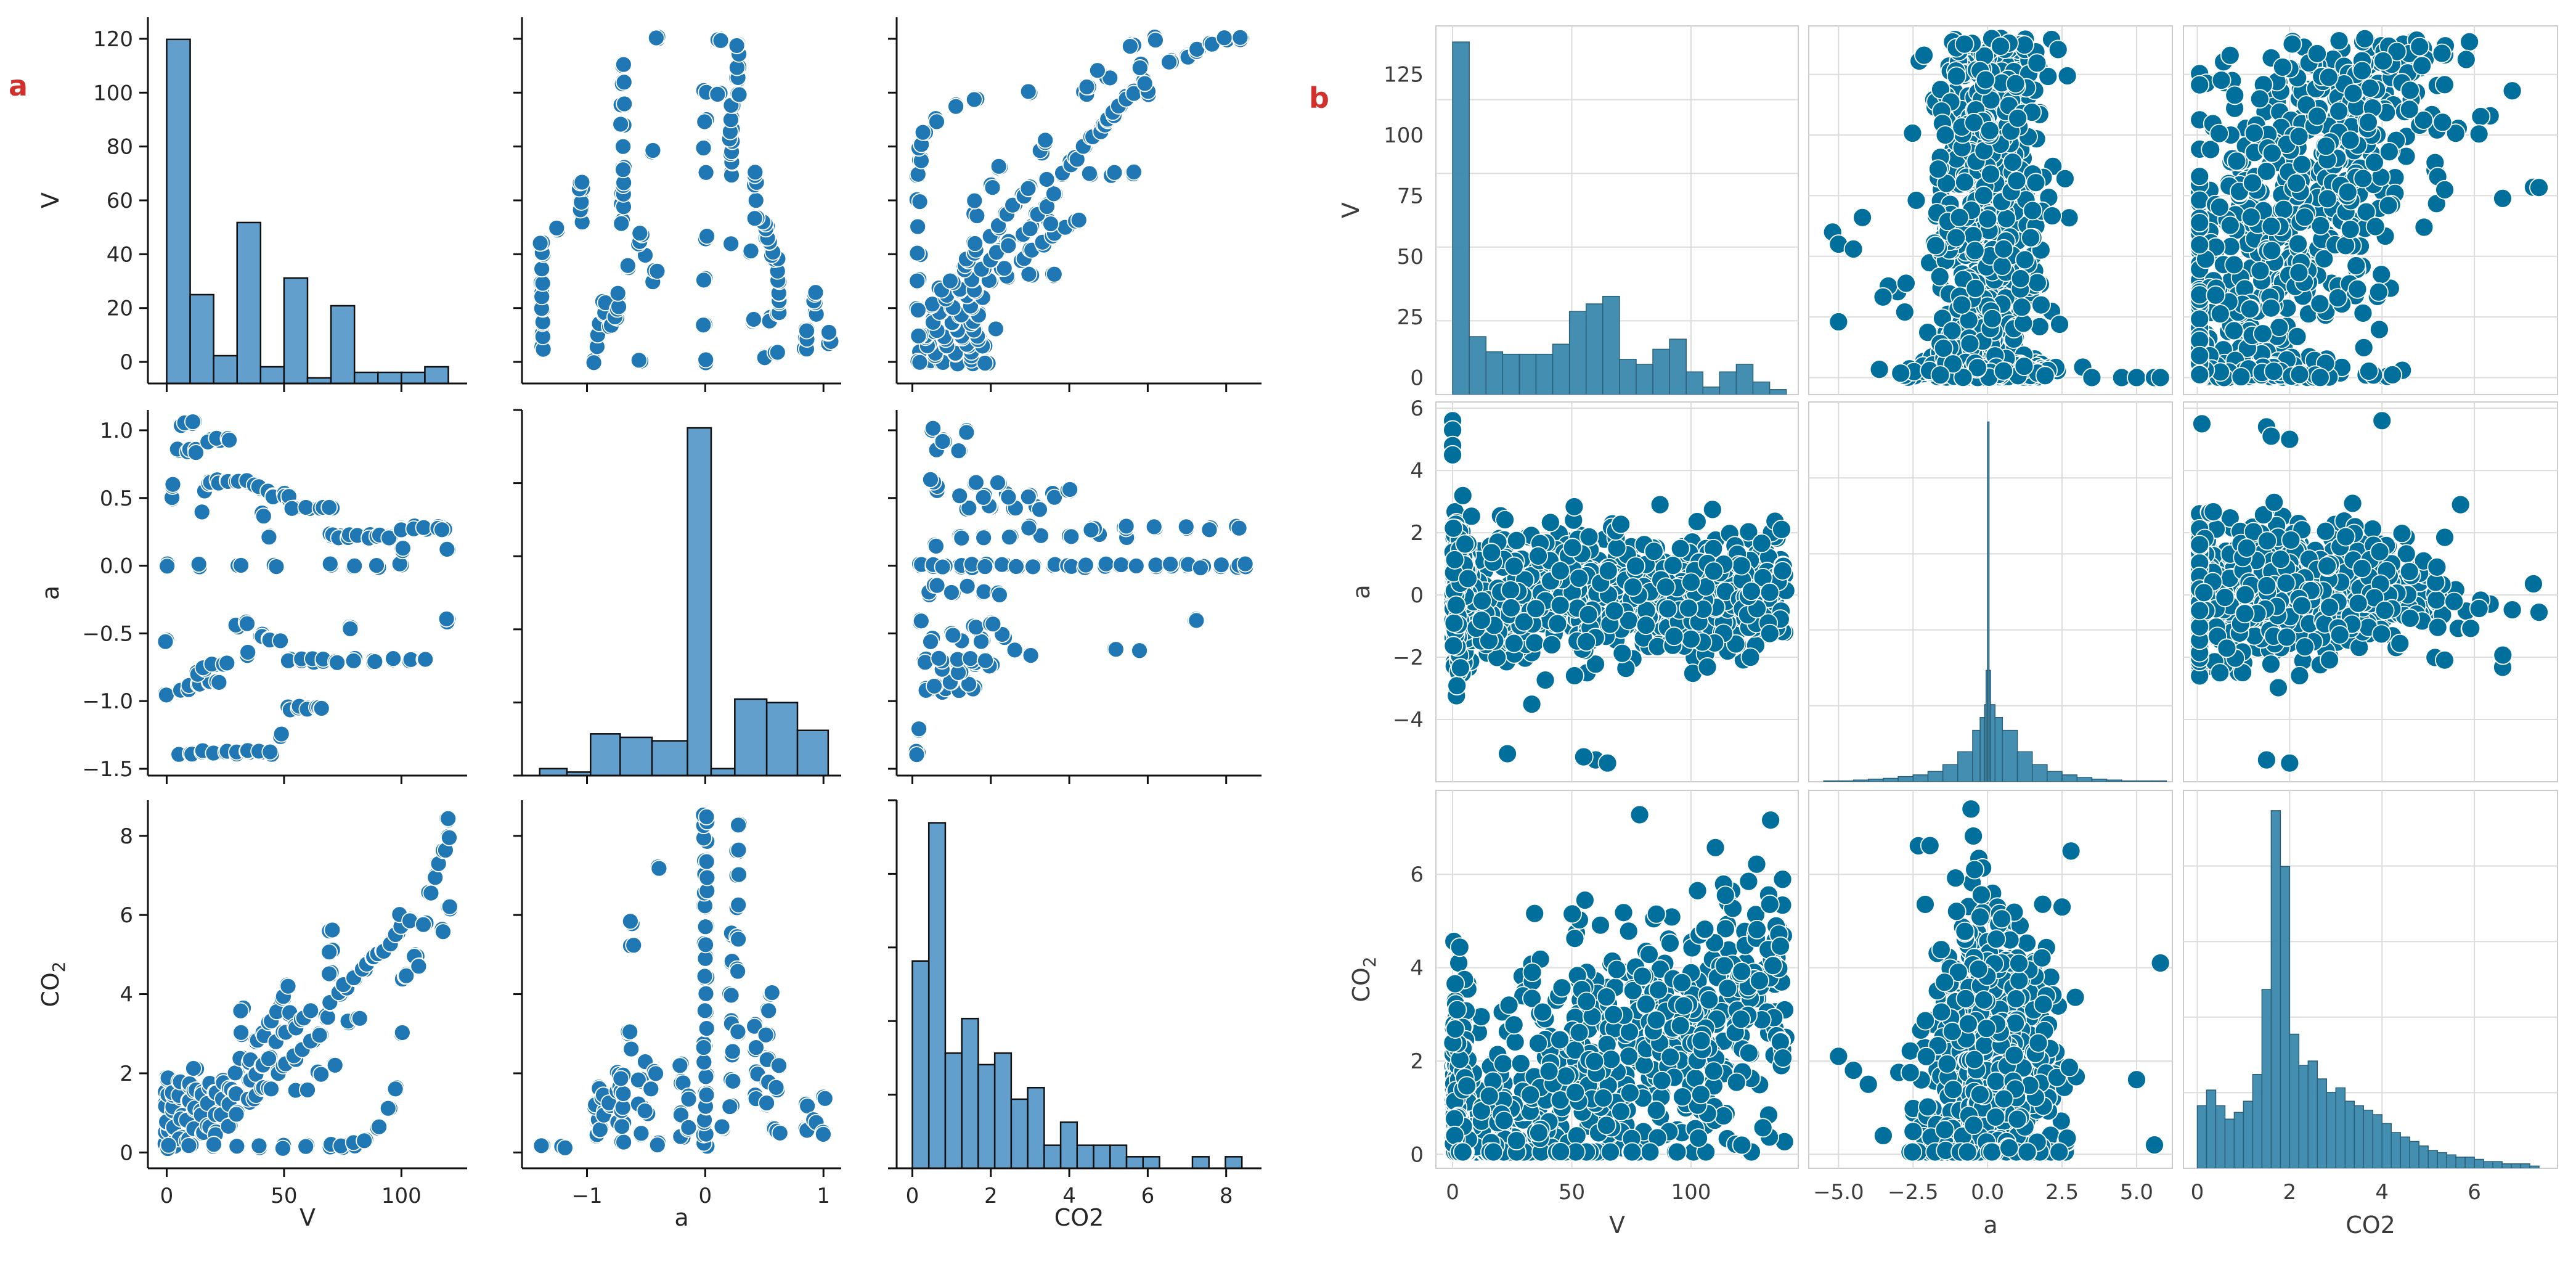  Describe the element at coordinates (2370, 592) in the screenshot. I see `cell-a-vs-CO2` at that location.